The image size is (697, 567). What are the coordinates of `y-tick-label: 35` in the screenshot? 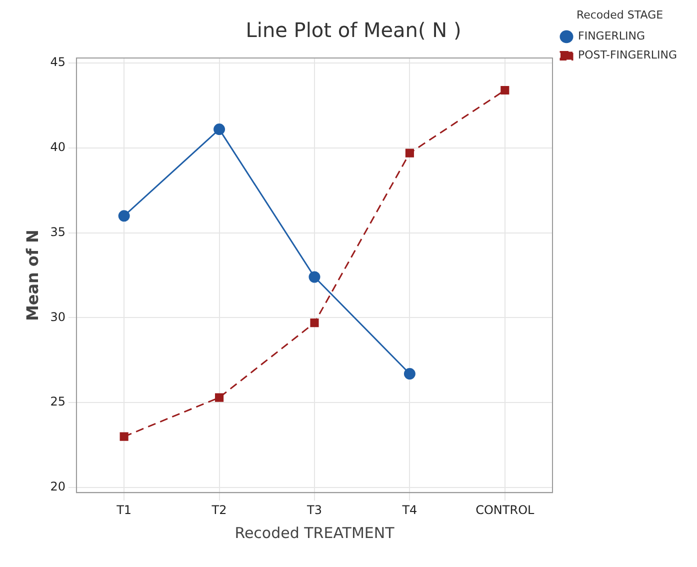 It's located at (58, 231).